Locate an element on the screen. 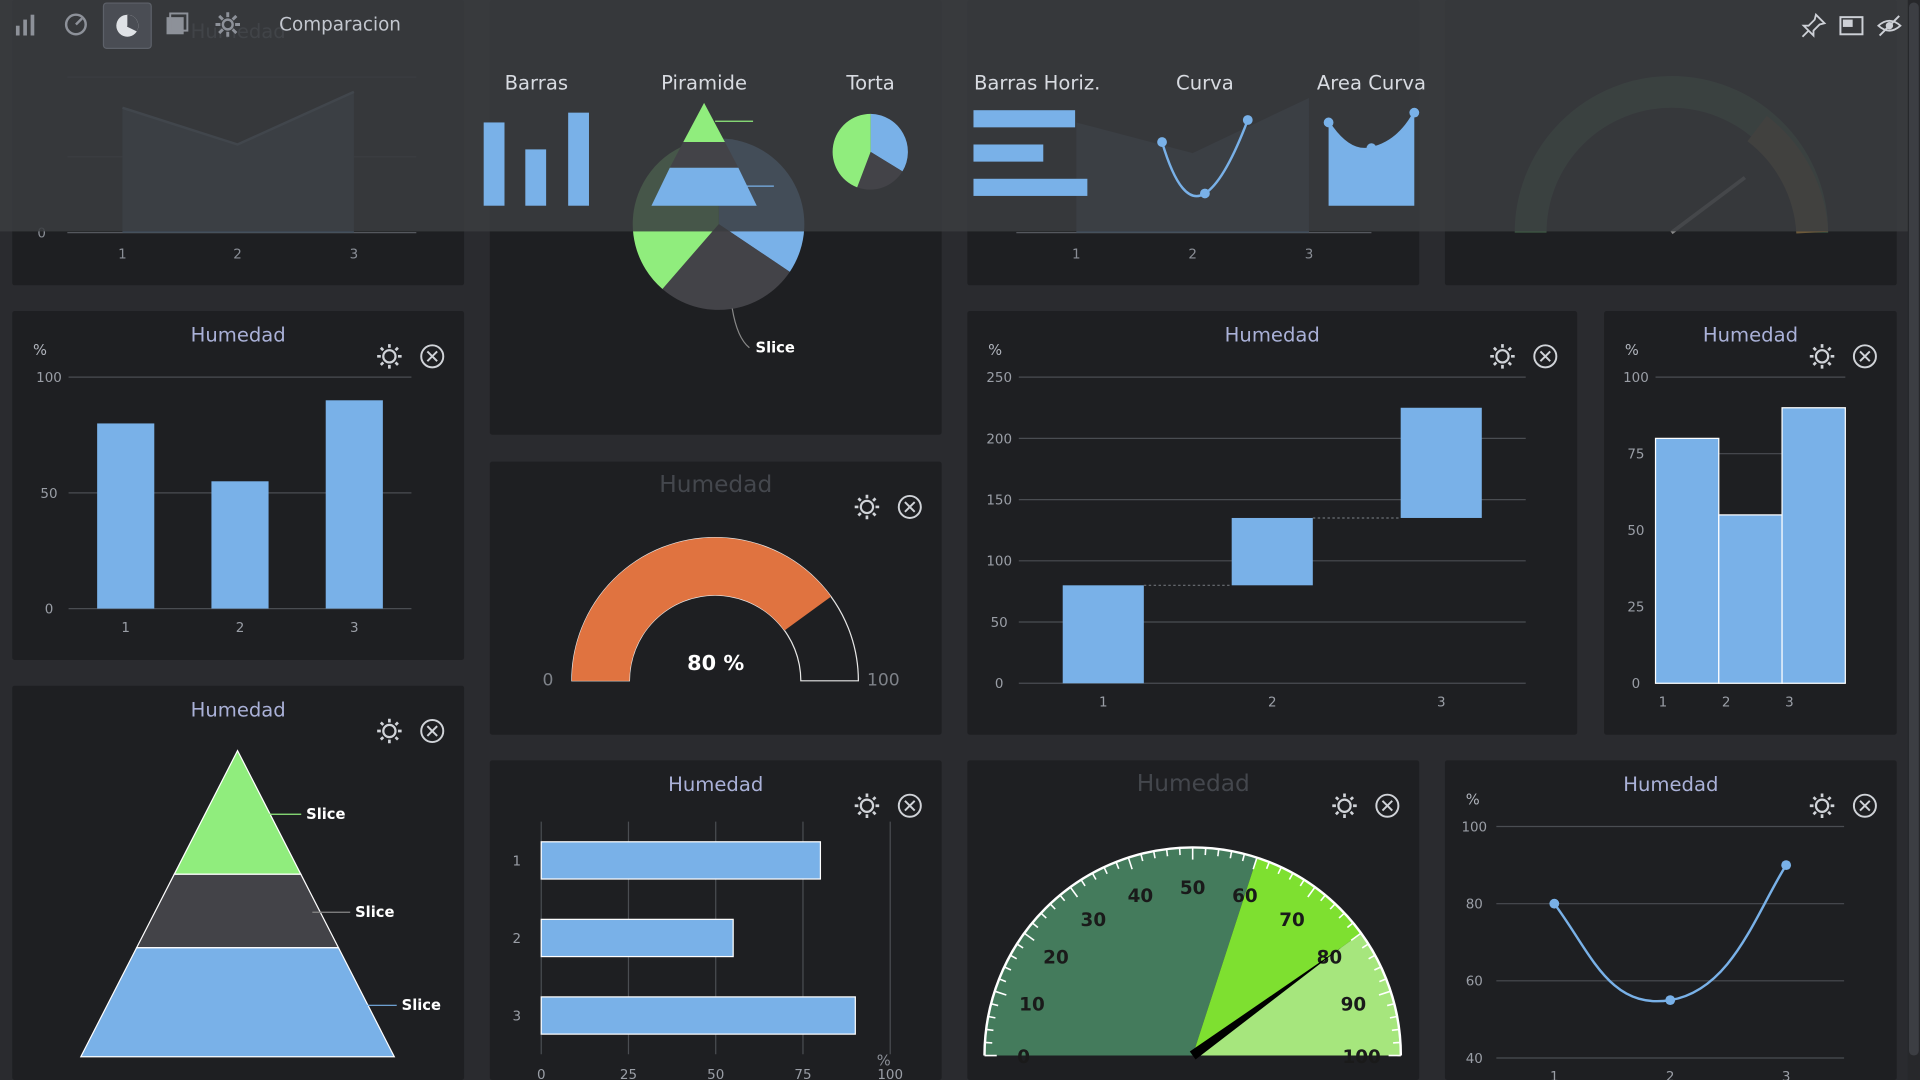  x-tick-label: 100 is located at coordinates (890, 1074).